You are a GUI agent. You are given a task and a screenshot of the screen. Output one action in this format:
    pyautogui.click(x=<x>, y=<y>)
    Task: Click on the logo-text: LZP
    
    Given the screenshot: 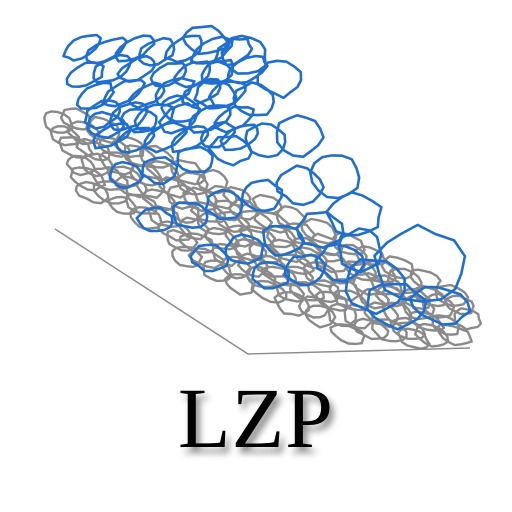 What is the action you would take?
    pyautogui.click(x=256, y=418)
    